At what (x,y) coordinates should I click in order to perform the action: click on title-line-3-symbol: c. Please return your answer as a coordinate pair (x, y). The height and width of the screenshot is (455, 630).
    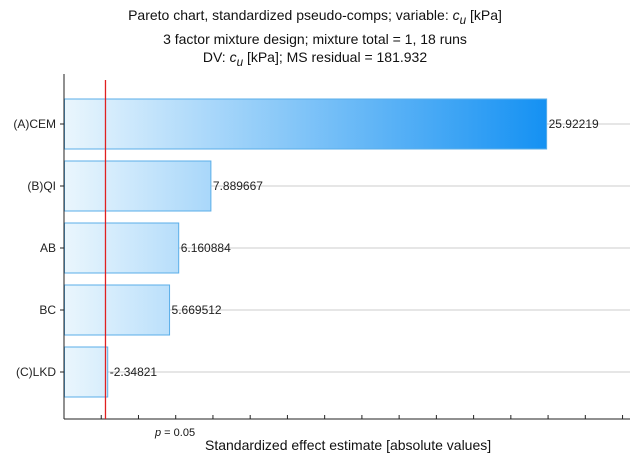
    Looking at the image, I should click on (233, 56).